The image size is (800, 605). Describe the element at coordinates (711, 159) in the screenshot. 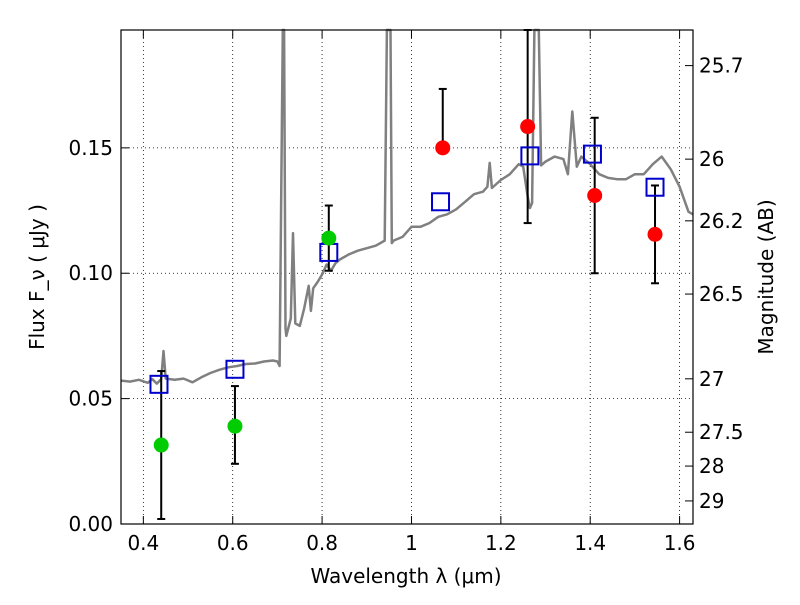

I see `y2-tick-label-1: 26` at that location.